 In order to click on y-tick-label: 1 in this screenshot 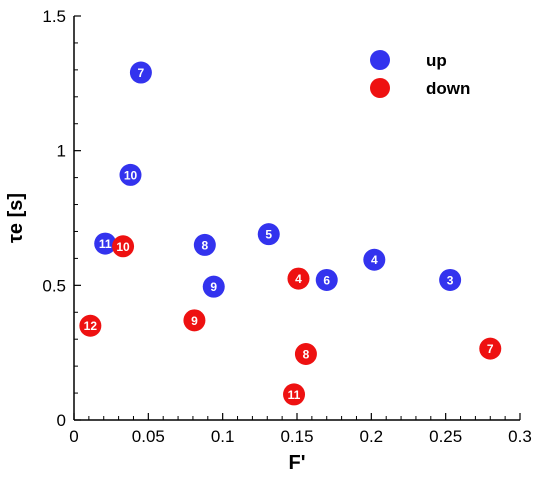, I will do `click(61, 151)`.